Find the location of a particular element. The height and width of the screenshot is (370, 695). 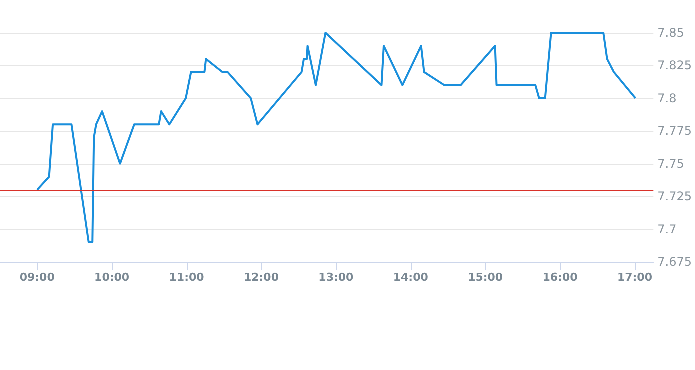

x-tick-label: 17:00 is located at coordinates (635, 277).